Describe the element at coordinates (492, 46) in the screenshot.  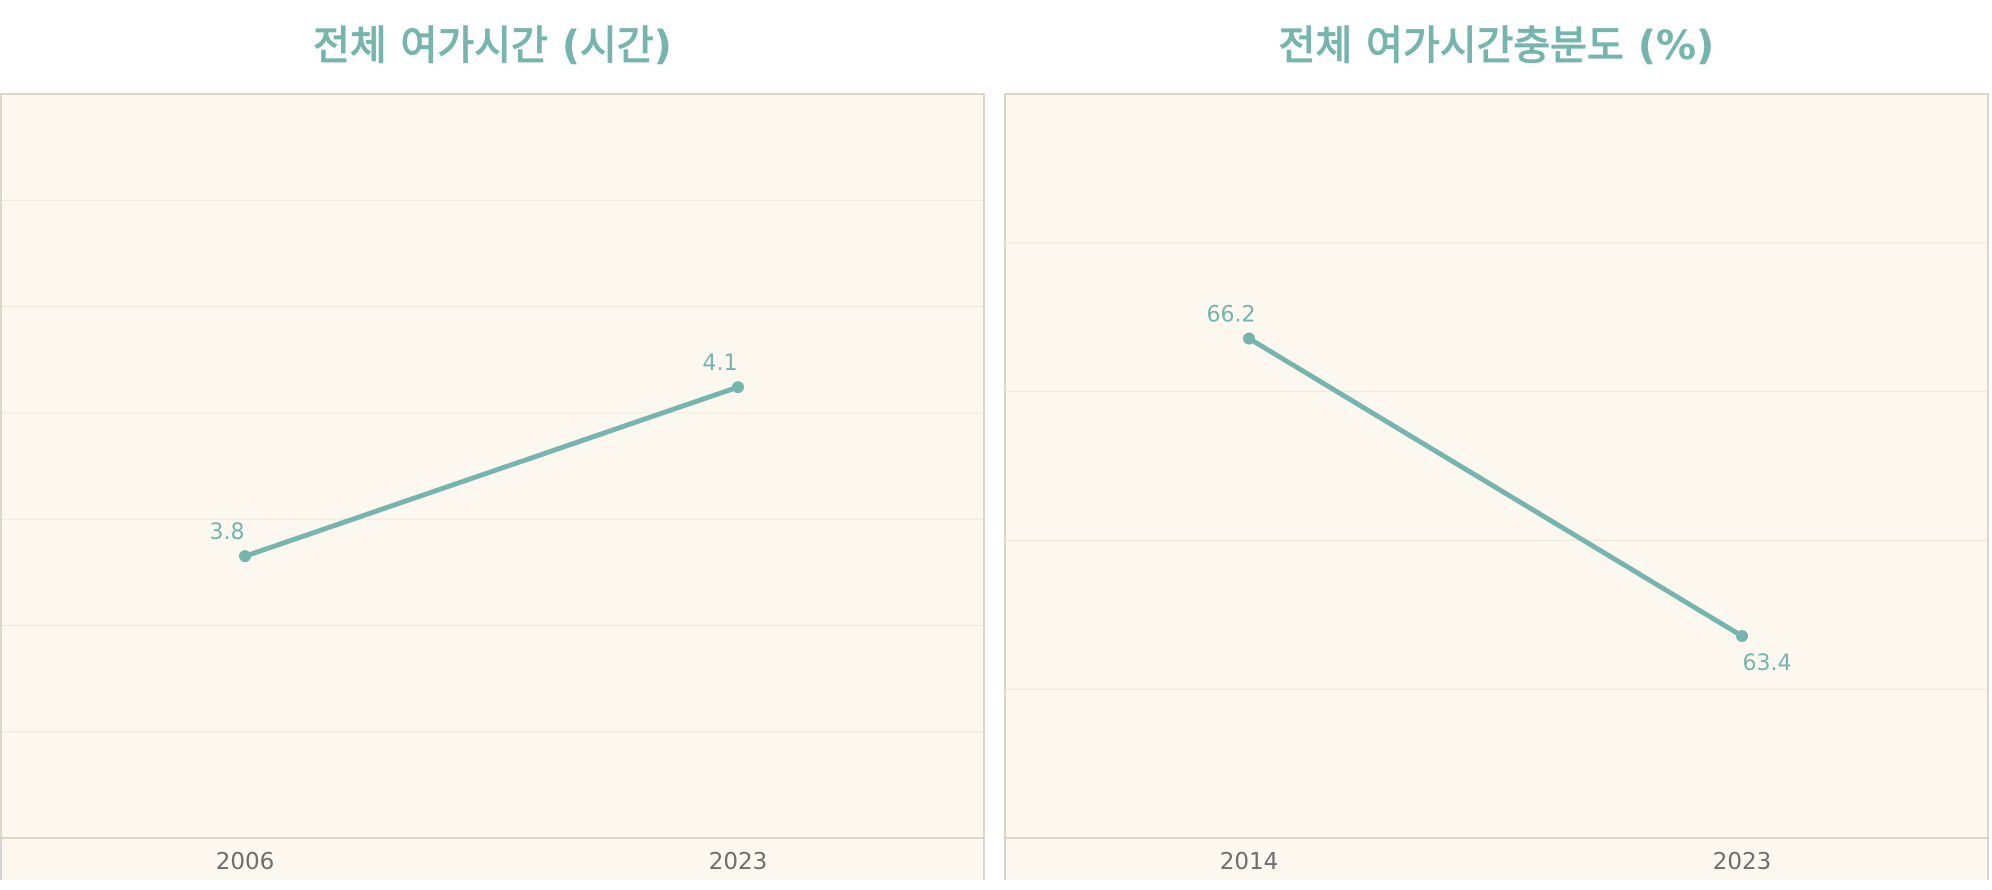
I see `chart-title: 전체 여가시간 (시간)` at that location.